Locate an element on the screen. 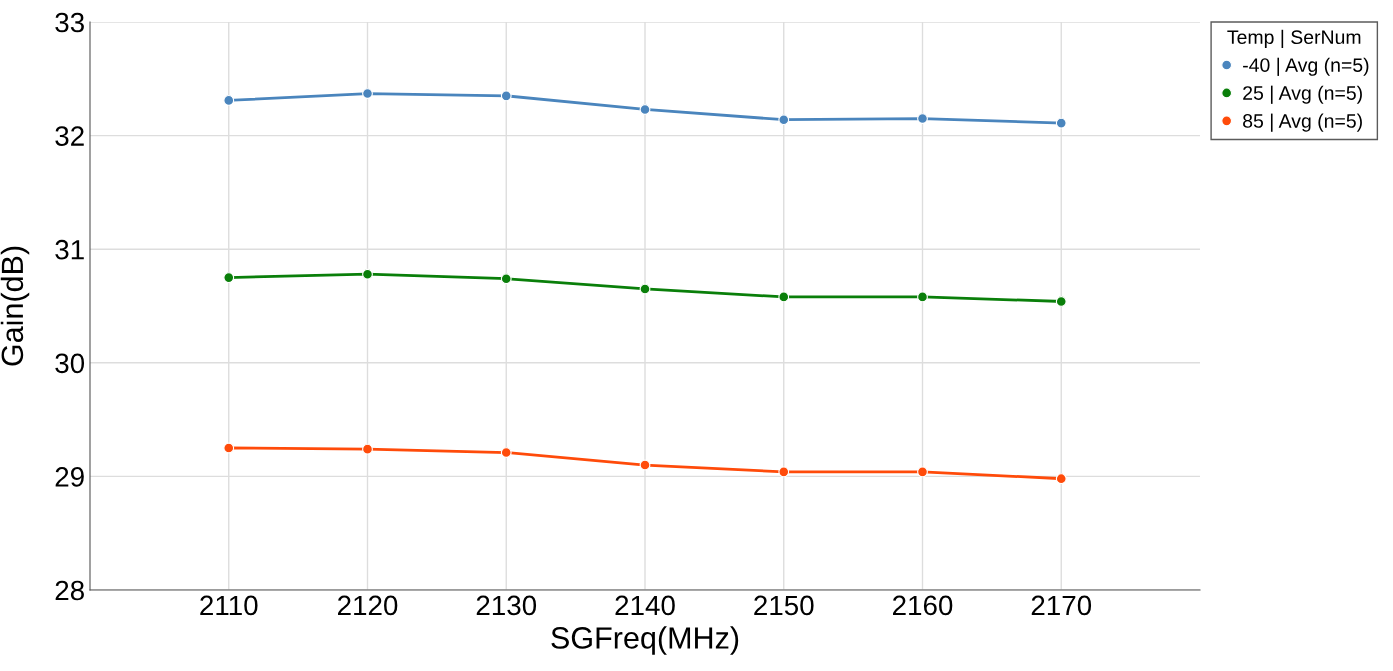 The image size is (1393, 671). legend-label: 25 | Avg (n=5) is located at coordinates (1302, 94).